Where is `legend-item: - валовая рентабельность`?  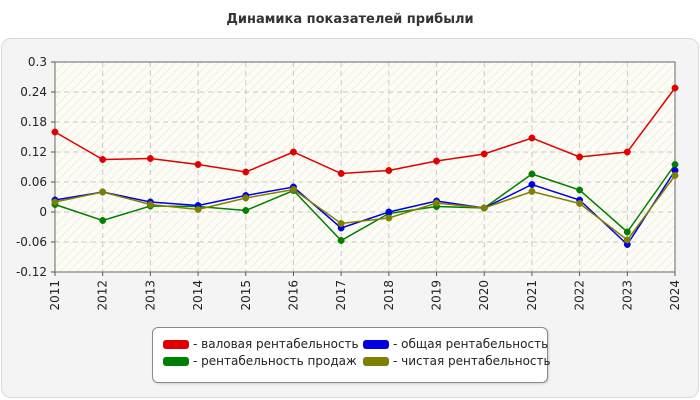 legend-item: - валовая рентабельность is located at coordinates (261, 344).